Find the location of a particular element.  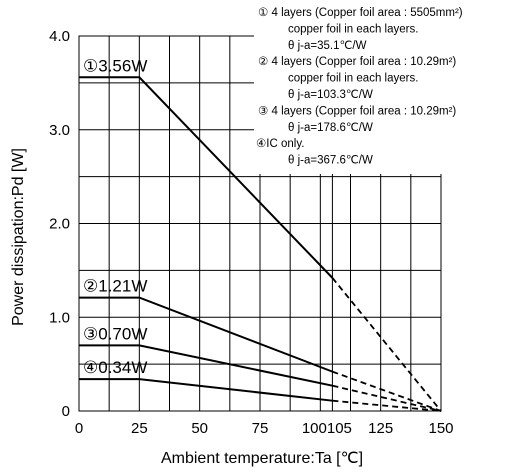

x-tick-label: 75 is located at coordinates (260, 428).